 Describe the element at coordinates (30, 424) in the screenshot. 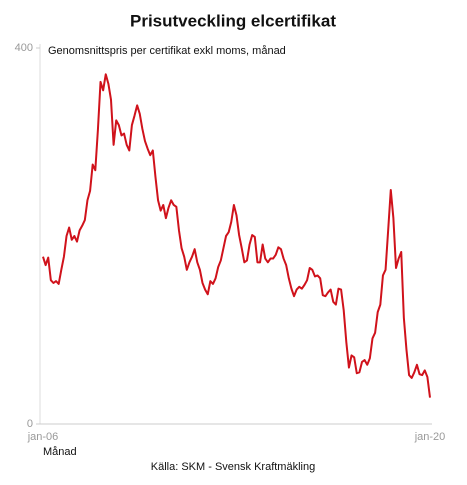

I see `y-tick-label: 0` at that location.